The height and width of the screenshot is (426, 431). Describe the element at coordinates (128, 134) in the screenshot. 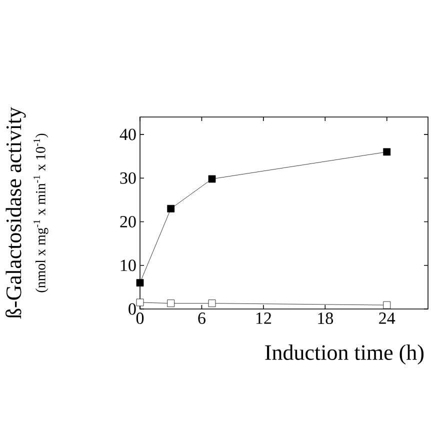

I see `y-tick-label: 40` at that location.